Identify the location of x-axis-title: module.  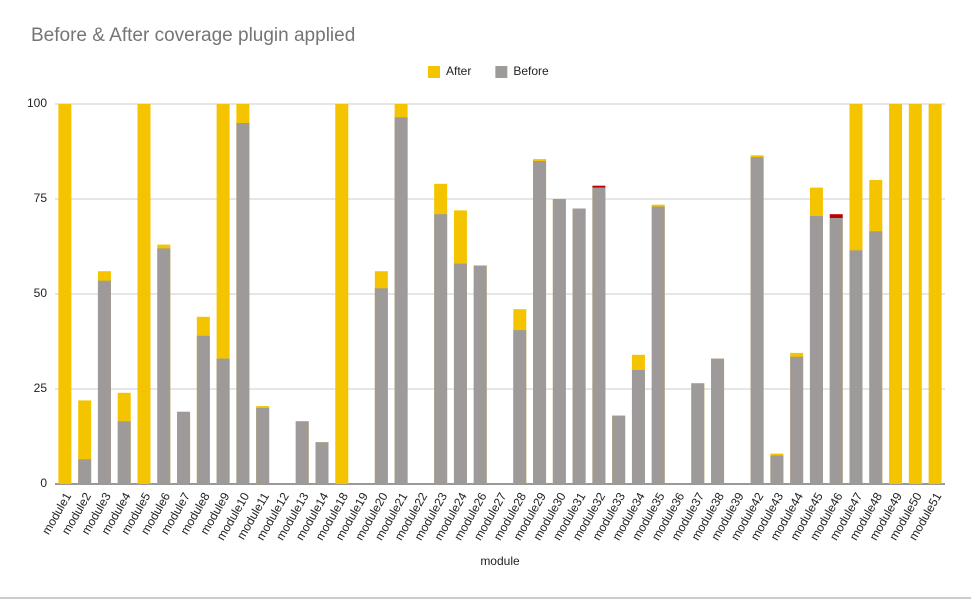
(500, 561).